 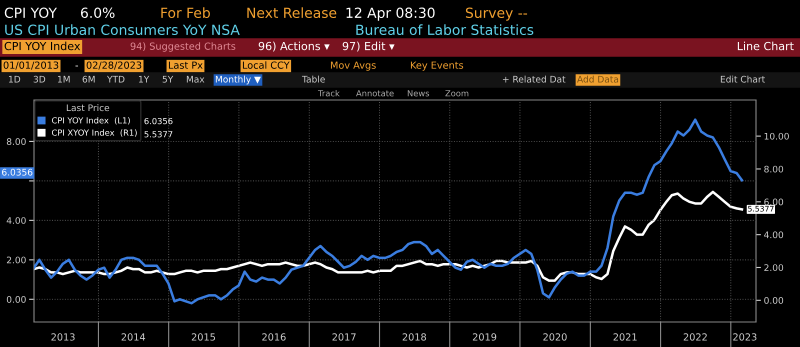 What do you see at coordinates (774, 300) in the screenshot?
I see `y2-tick-label: 0.00` at bounding box center [774, 300].